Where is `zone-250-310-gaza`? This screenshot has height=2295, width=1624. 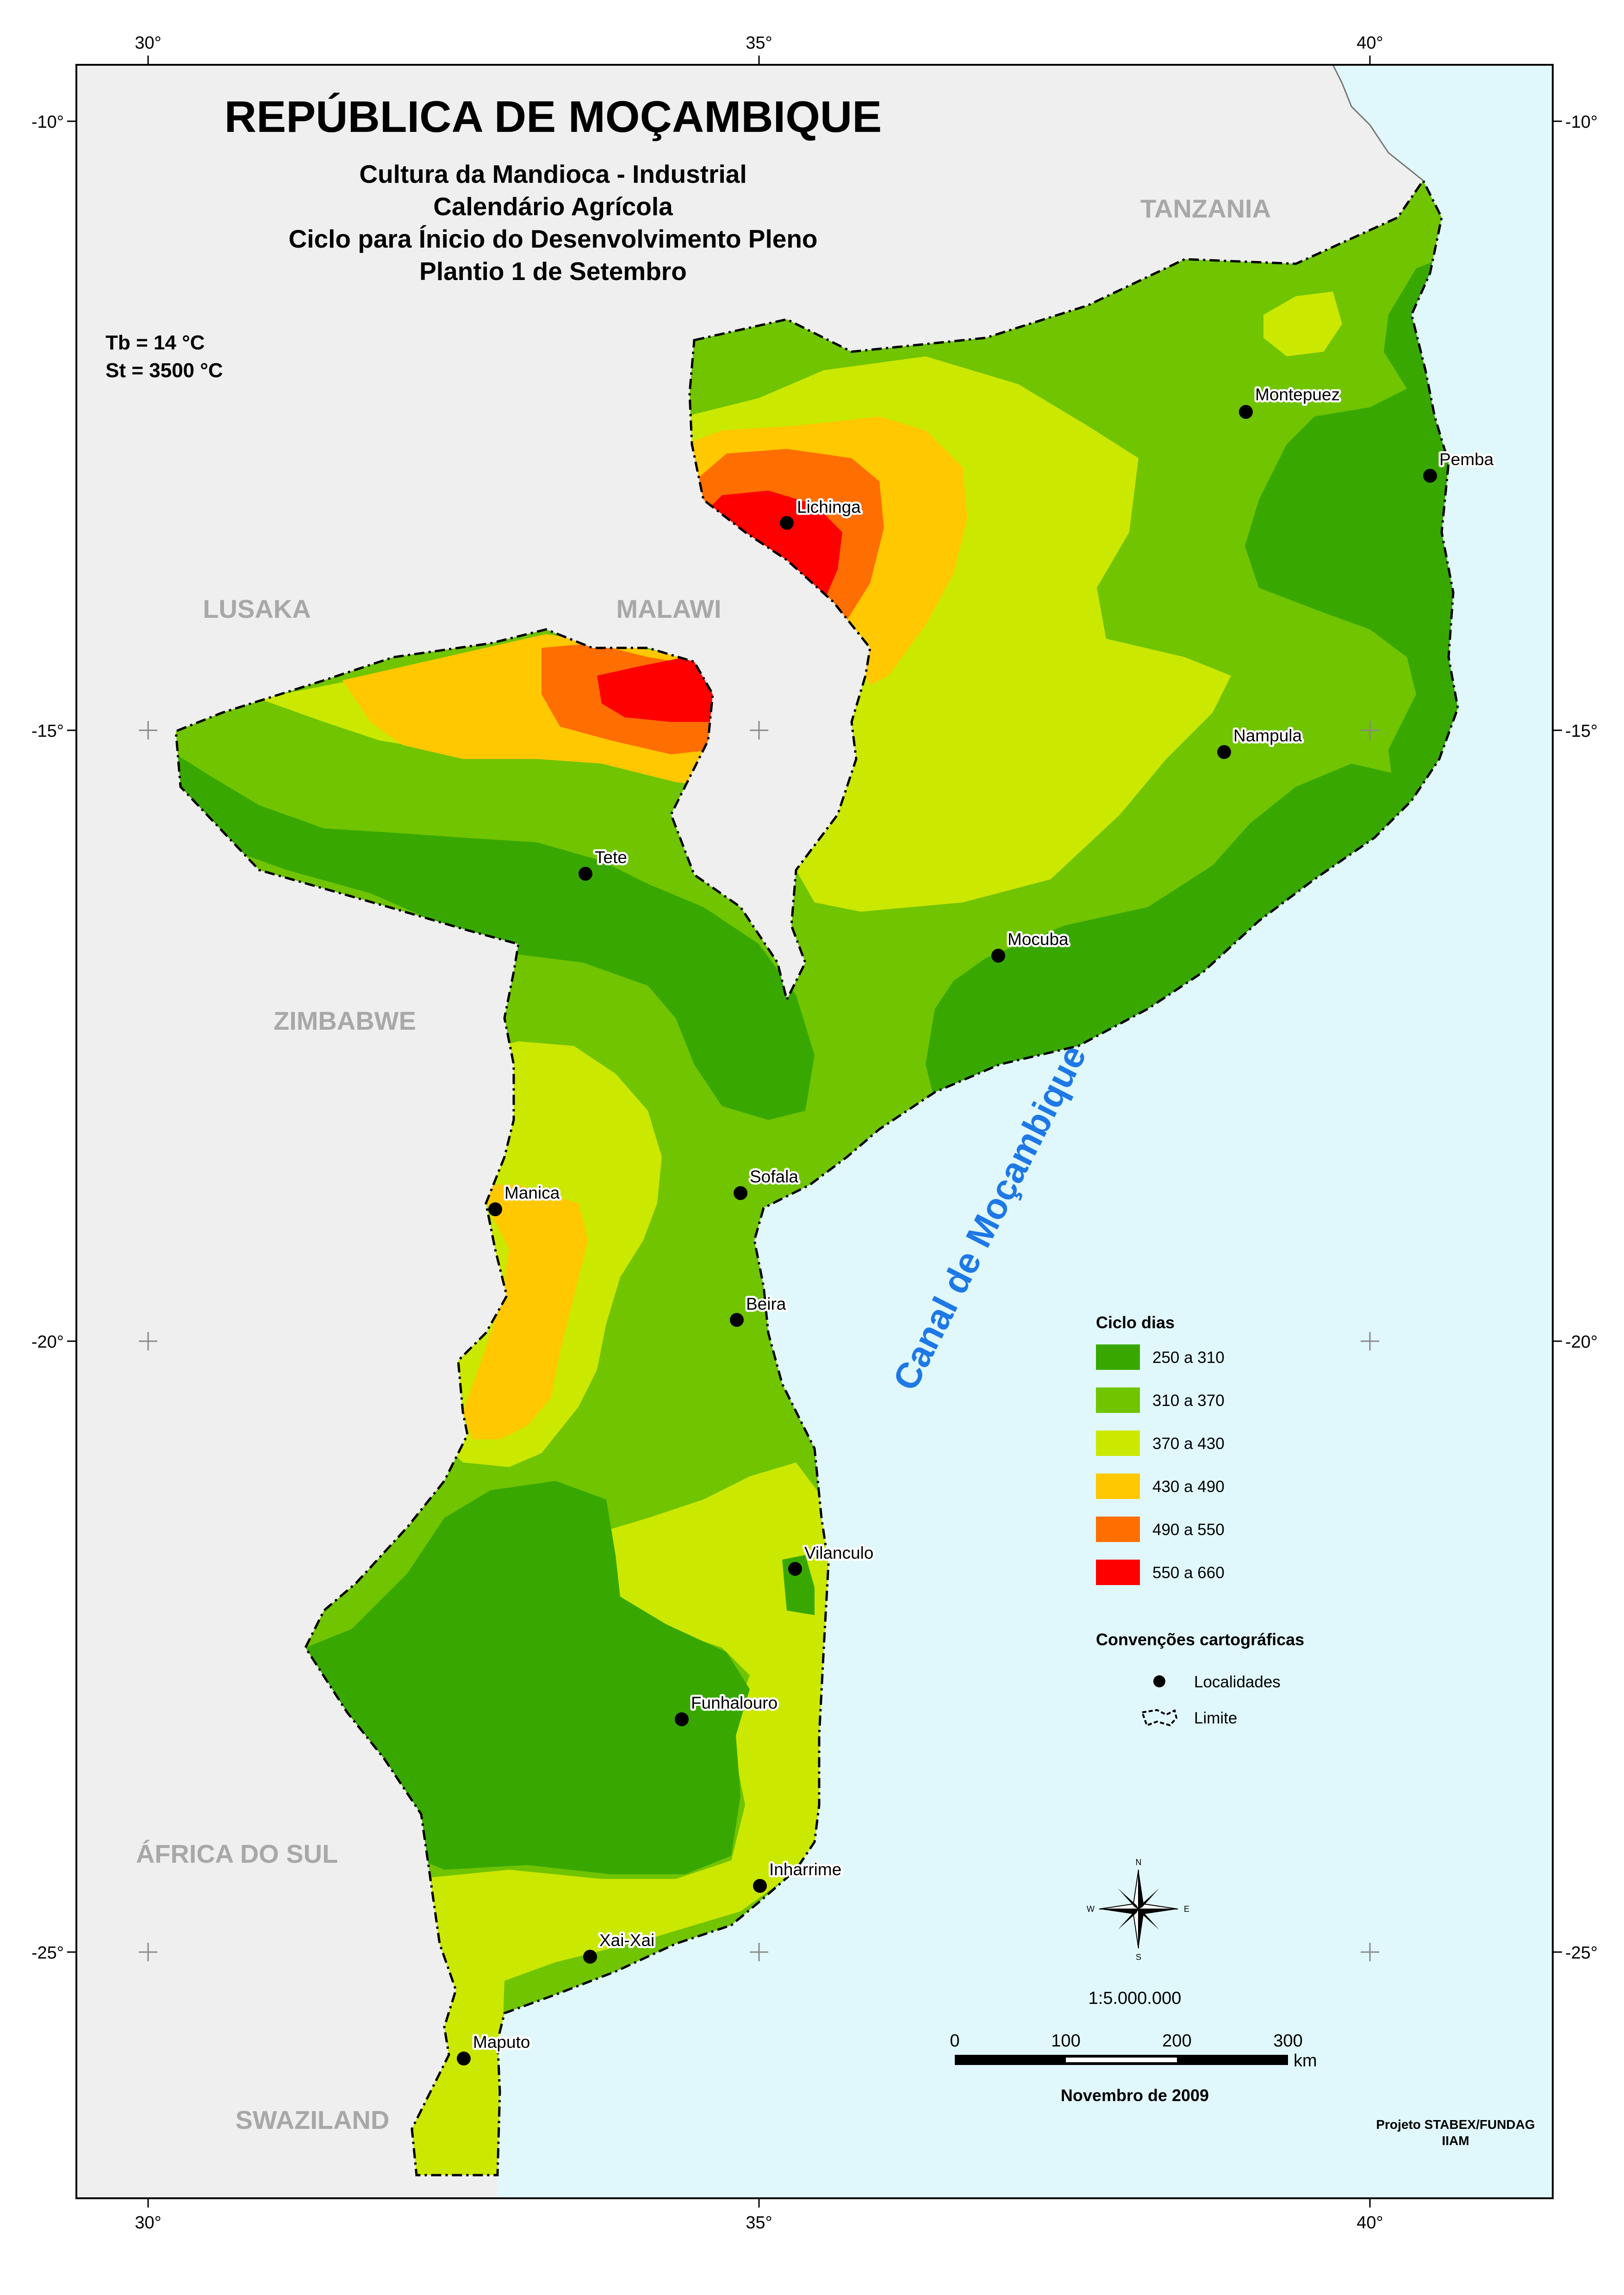
zone-250-310-gaza is located at coordinates (527, 1677).